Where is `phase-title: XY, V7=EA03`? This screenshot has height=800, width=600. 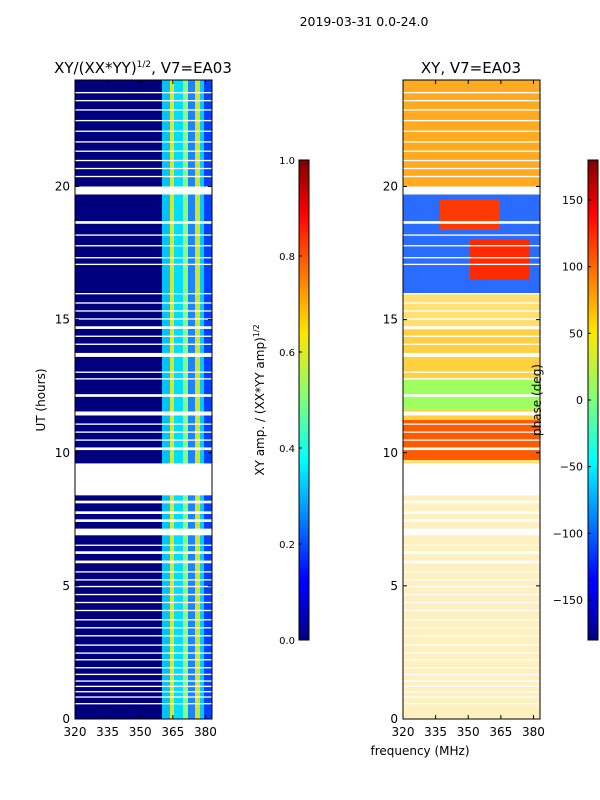
phase-title: XY, V7=EA03 is located at coordinates (471, 68).